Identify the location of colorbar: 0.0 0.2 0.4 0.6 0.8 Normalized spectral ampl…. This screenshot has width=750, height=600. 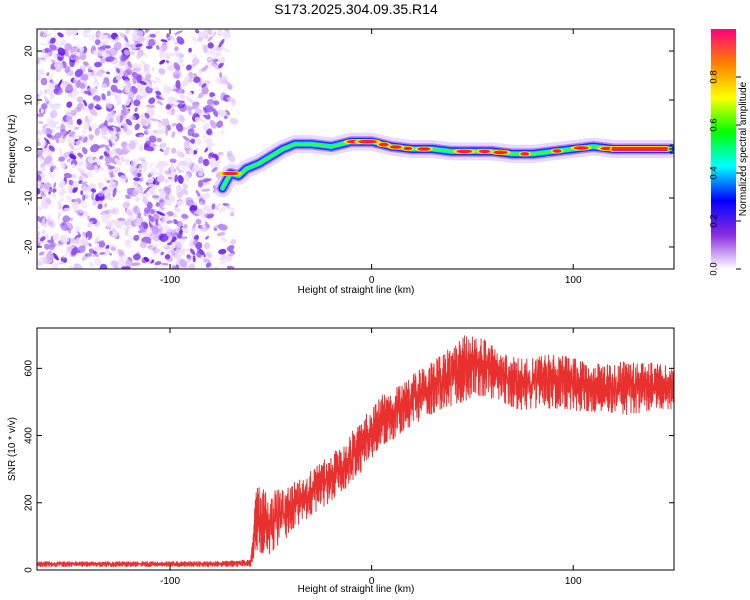
(729, 152).